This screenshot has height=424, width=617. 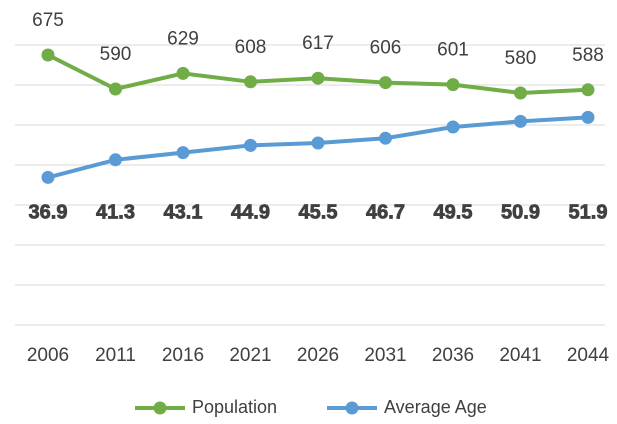 What do you see at coordinates (183, 355) in the screenshot?
I see `x-tick-label: 2016` at bounding box center [183, 355].